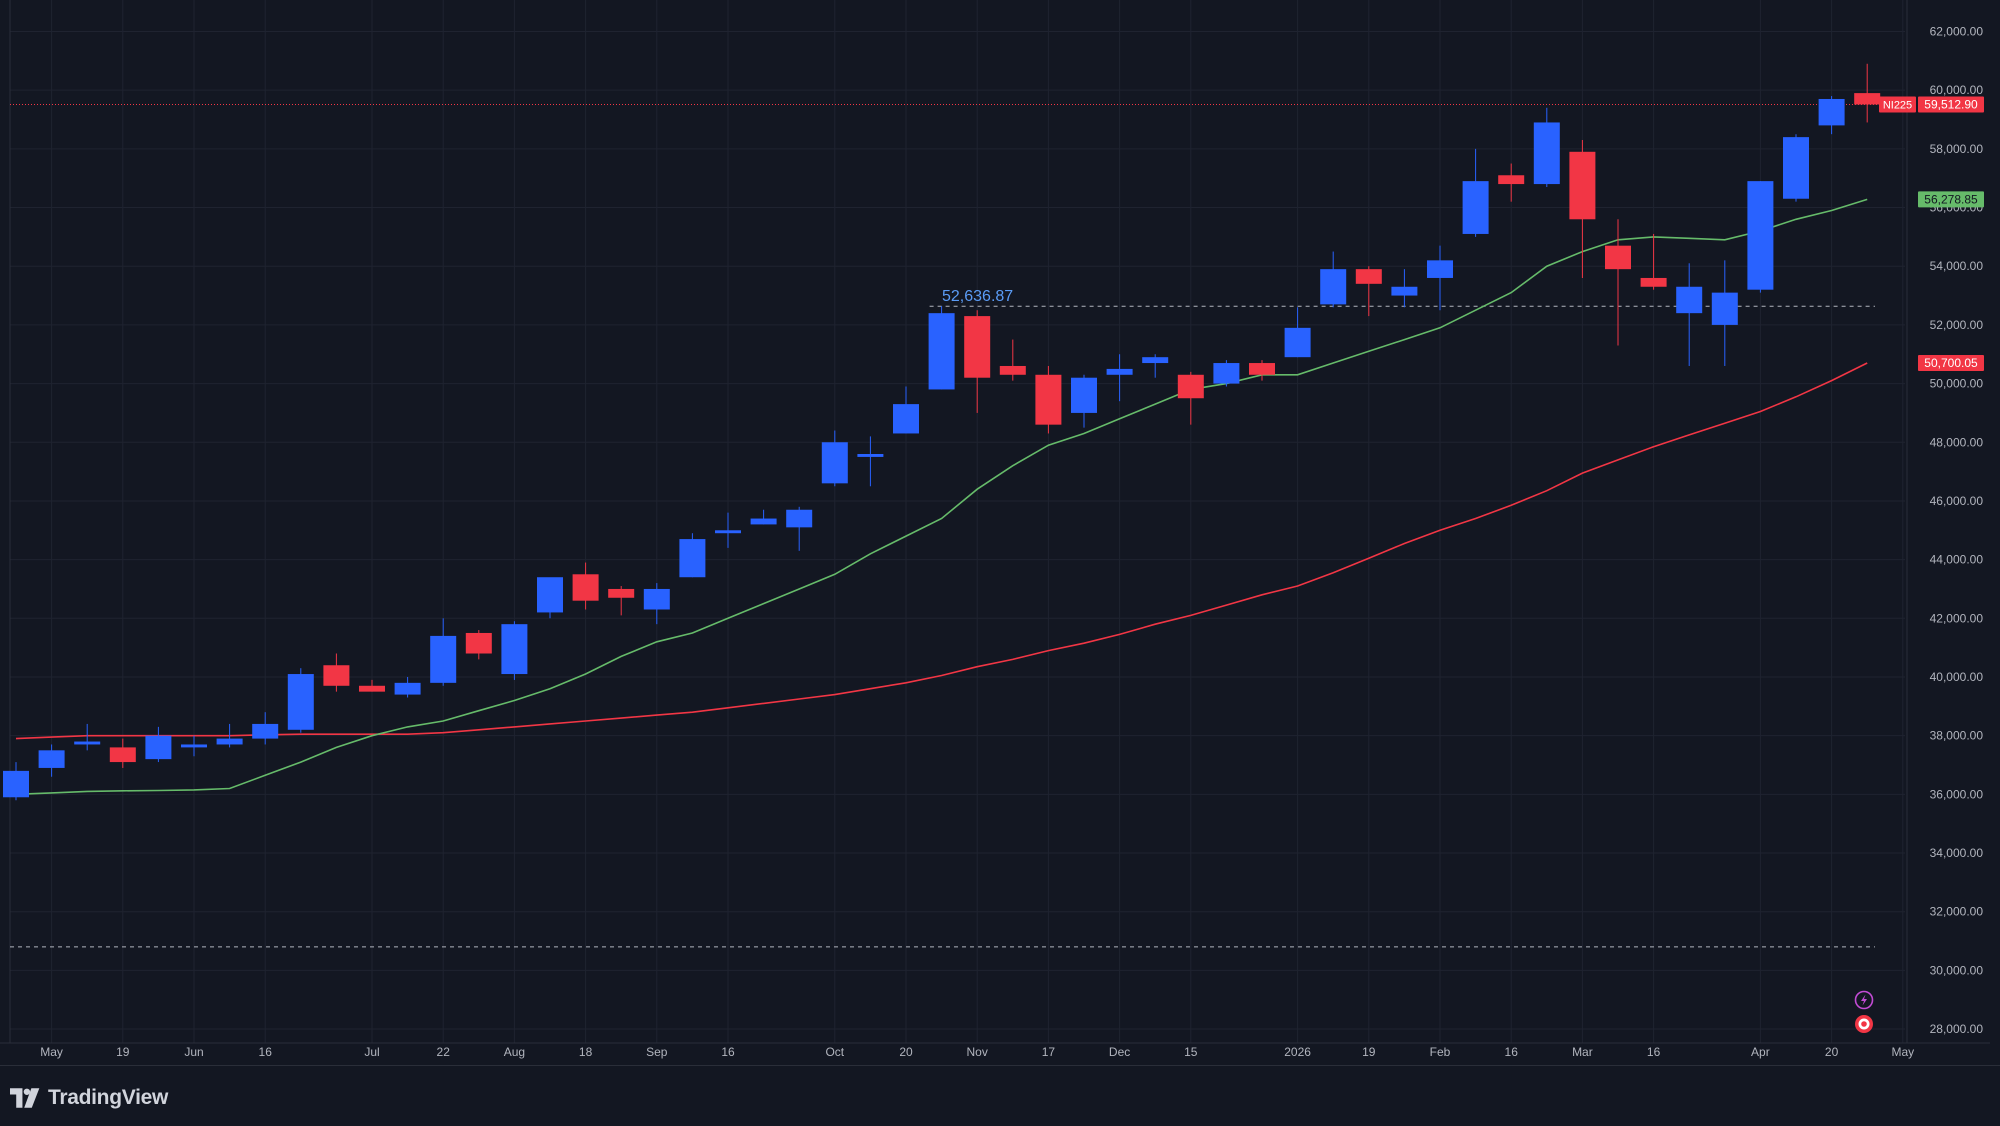 The height and width of the screenshot is (1126, 2000). I want to click on y-tick-label: 60,000.00, so click(1957, 90).